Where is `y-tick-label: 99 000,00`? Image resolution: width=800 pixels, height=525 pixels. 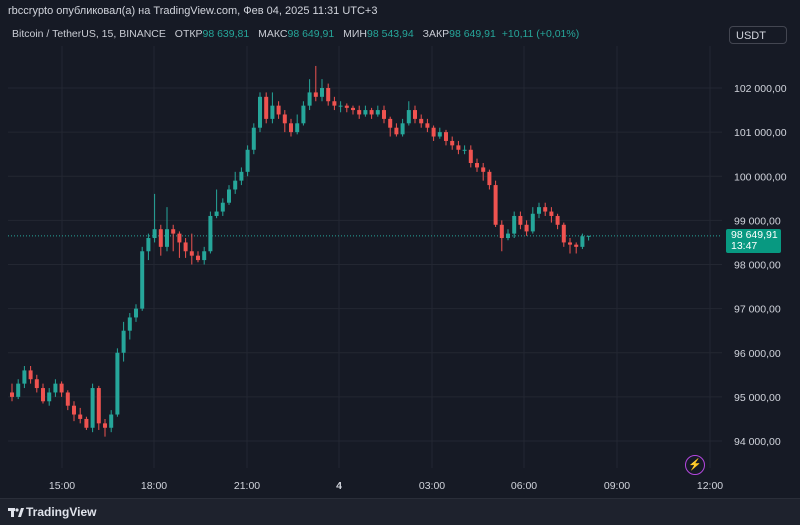
y-tick-label: 99 000,00 is located at coordinates (757, 221).